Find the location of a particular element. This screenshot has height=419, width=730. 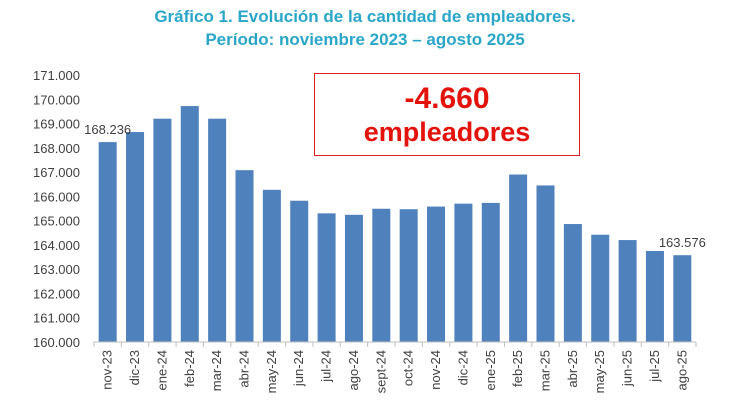

y-tick-label: 167.000 is located at coordinates (56, 172).